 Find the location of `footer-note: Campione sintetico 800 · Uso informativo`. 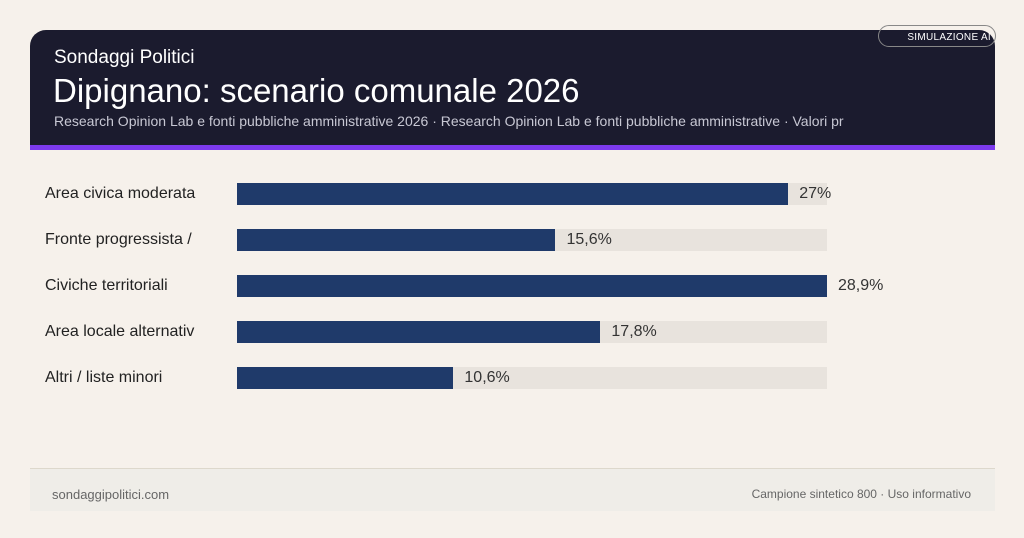

footer-note: Campione sintetico 800 · Uso informativo is located at coordinates (861, 494).